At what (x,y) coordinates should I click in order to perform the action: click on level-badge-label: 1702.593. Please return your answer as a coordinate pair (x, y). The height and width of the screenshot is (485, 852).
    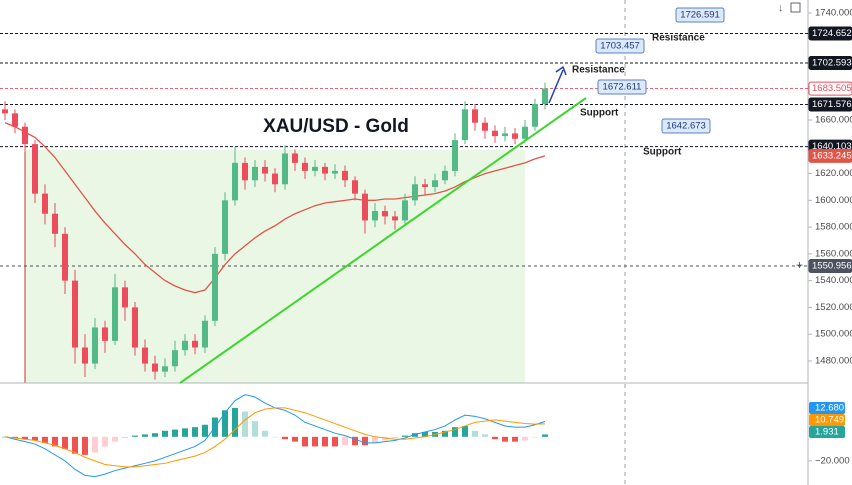
    Looking at the image, I should click on (832, 63).